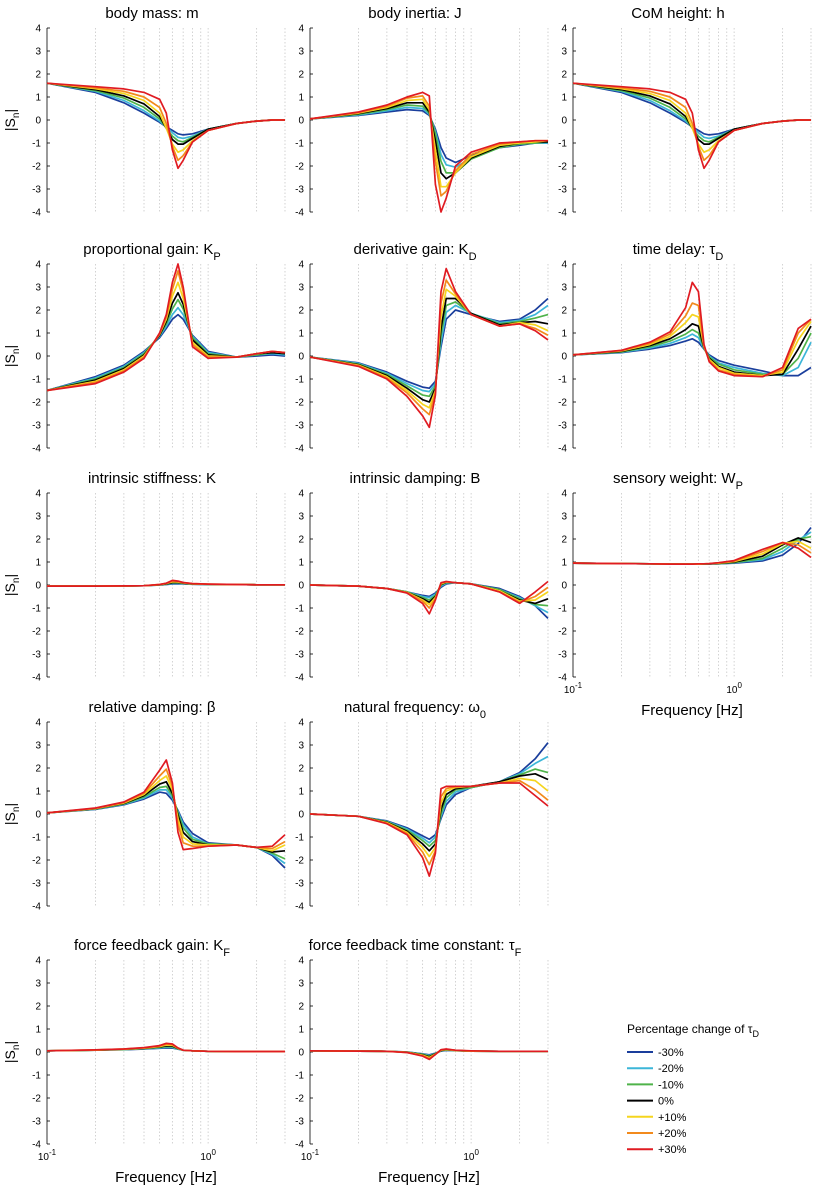 The width and height of the screenshot is (827, 1191). I want to click on legend-label: +10%, so click(672, 1118).